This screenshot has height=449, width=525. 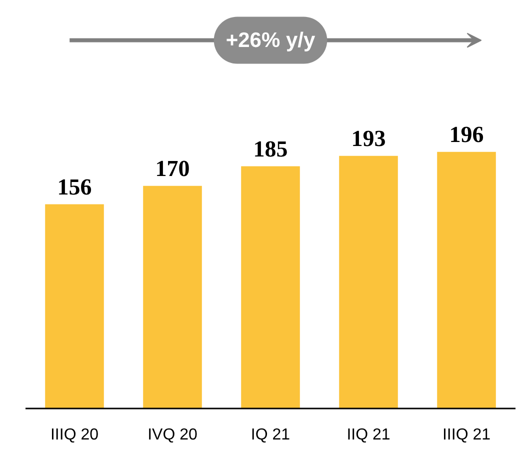 What do you see at coordinates (271, 40) in the screenshot?
I see `text: +26% y/y` at bounding box center [271, 40].